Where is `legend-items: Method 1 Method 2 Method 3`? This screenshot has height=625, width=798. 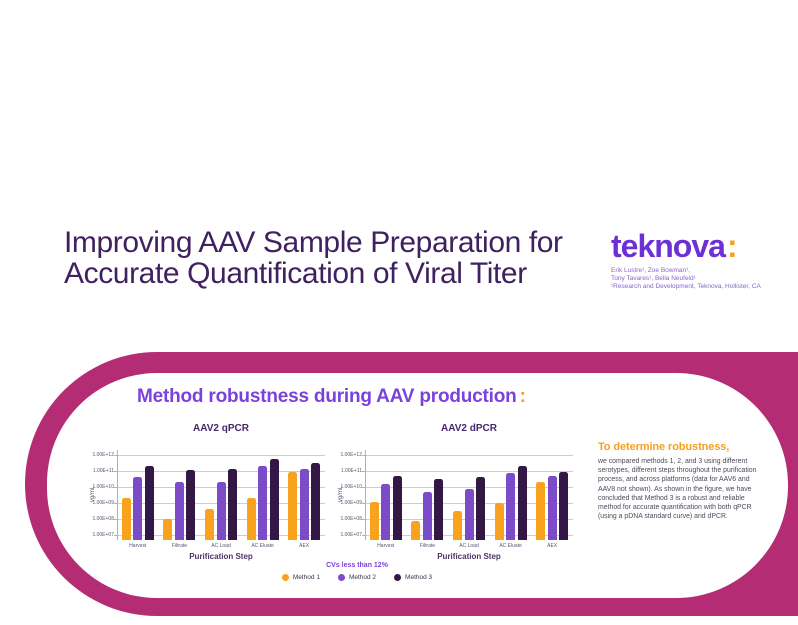 legend-items: Method 1 Method 2 Method 3 is located at coordinates (357, 577).